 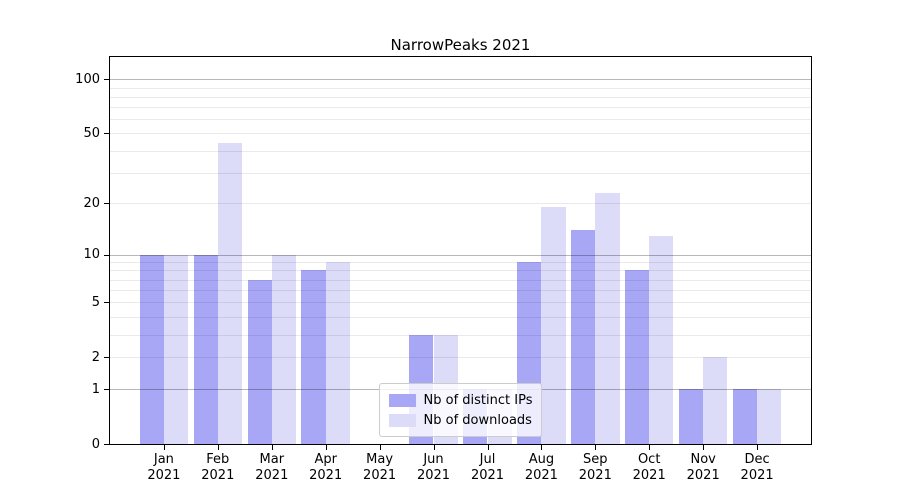 I want to click on legend-label: Nb of distinct IPs, so click(x=478, y=400).